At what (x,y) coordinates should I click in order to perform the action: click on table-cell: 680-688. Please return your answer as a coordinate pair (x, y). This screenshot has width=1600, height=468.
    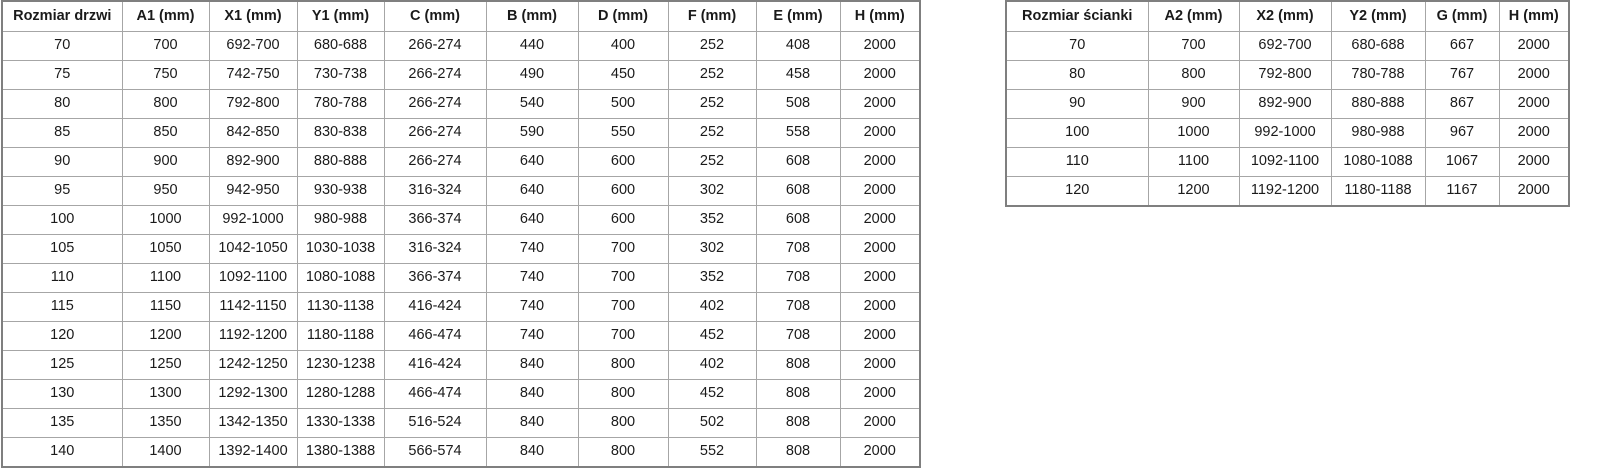
    Looking at the image, I should click on (1378, 46).